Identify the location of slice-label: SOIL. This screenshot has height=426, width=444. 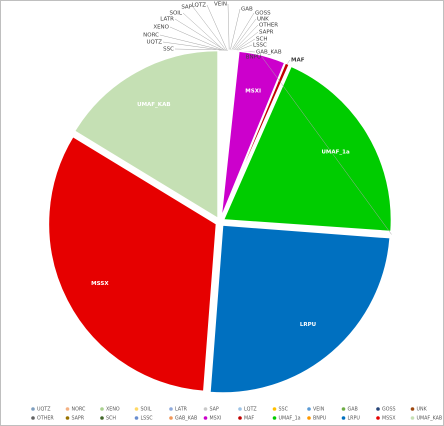
(175, 14).